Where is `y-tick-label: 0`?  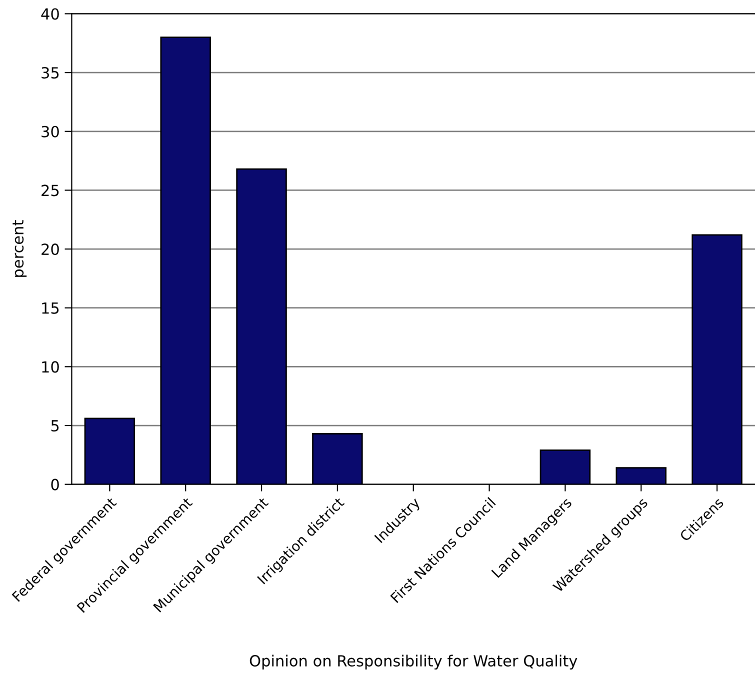
y-tick-label: 0 is located at coordinates (55, 484).